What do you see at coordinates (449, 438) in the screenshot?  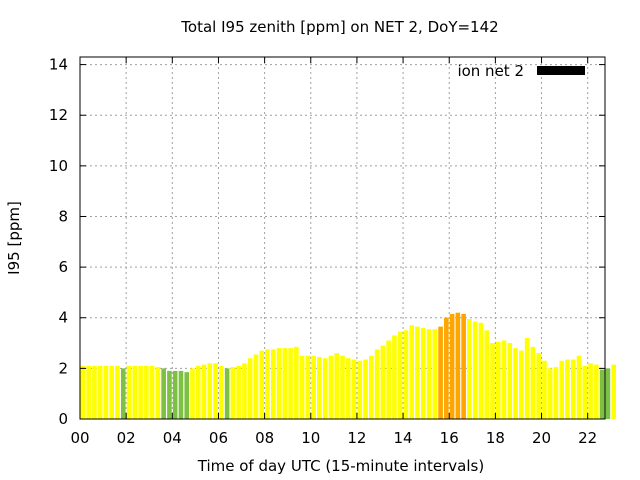 I see `x-tick-label: 16` at bounding box center [449, 438].